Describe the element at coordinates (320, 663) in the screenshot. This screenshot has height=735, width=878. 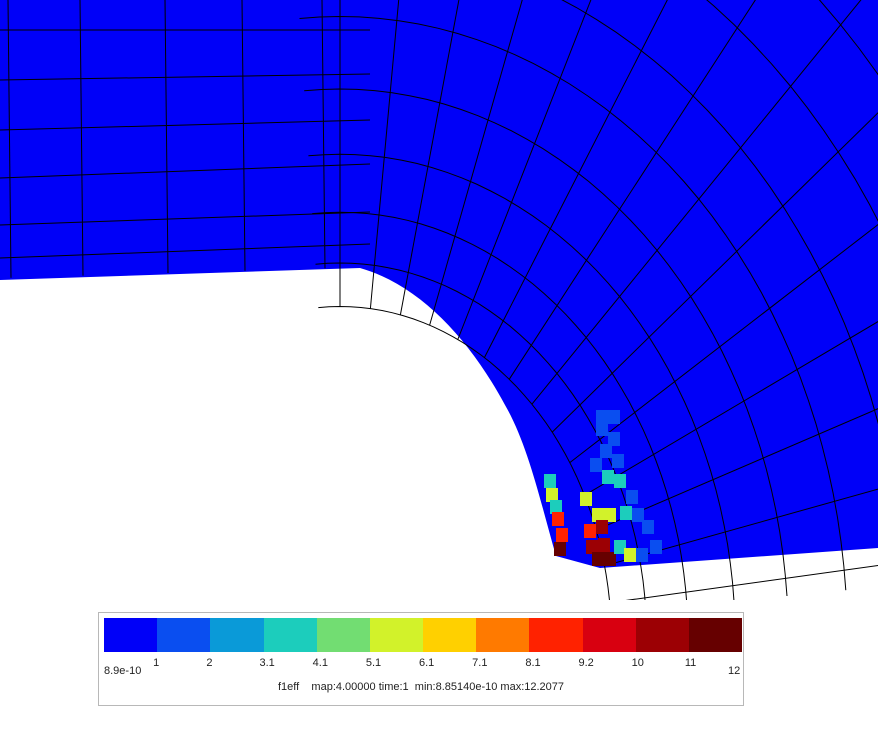
I see `colorbar-tick-label: 4.1` at that location.